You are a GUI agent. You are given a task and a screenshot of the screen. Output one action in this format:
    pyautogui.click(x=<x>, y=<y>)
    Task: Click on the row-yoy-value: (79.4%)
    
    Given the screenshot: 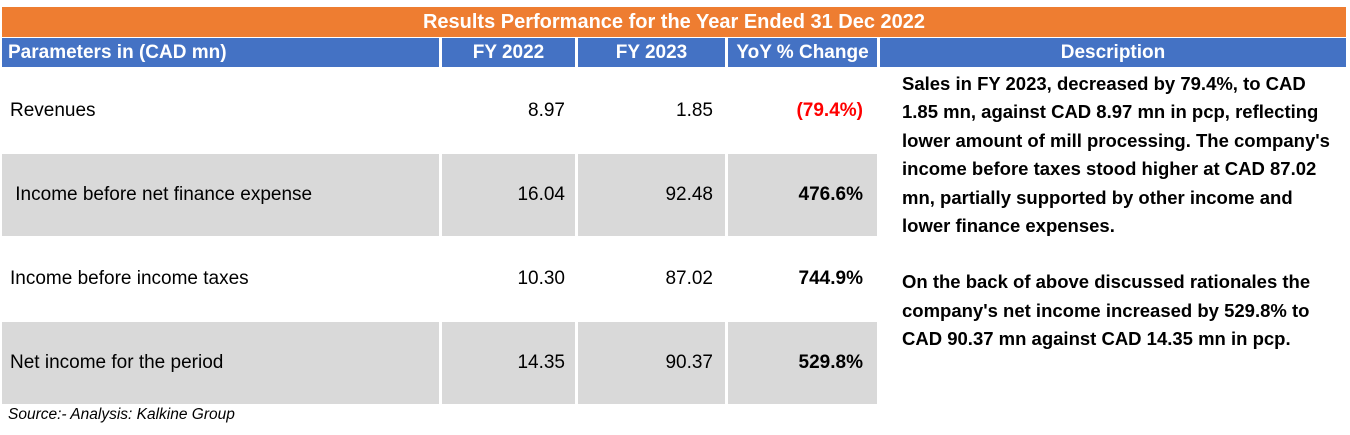 What is the action you would take?
    pyautogui.click(x=829, y=110)
    